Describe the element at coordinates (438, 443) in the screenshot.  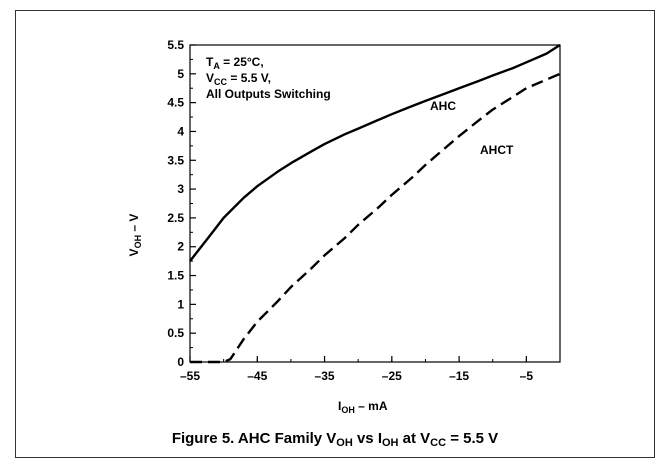
I see `caption-sub-3: CC` at that location.